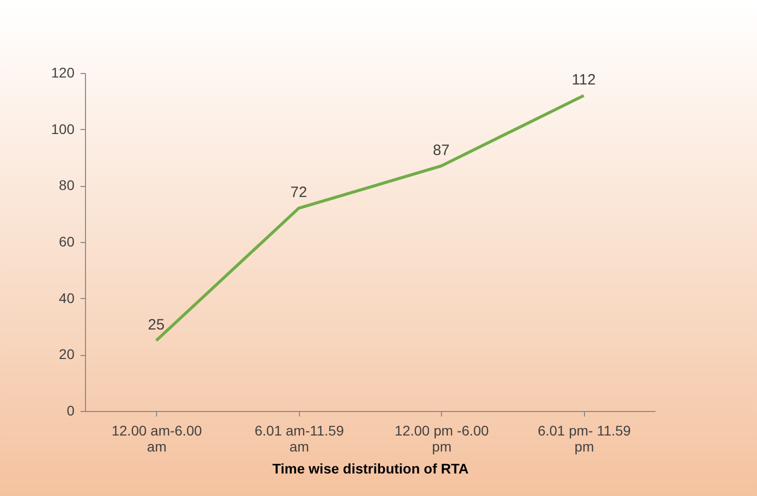  I want to click on y-tick-label: 40, so click(66, 298).